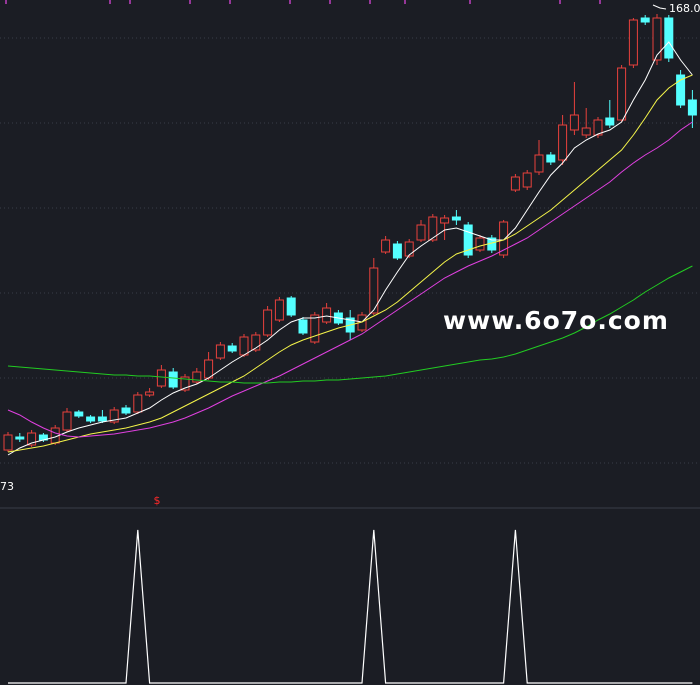 This screenshot has width=700, height=685. Describe the element at coordinates (7, 486) in the screenshot. I see `low-label: 73` at that location.